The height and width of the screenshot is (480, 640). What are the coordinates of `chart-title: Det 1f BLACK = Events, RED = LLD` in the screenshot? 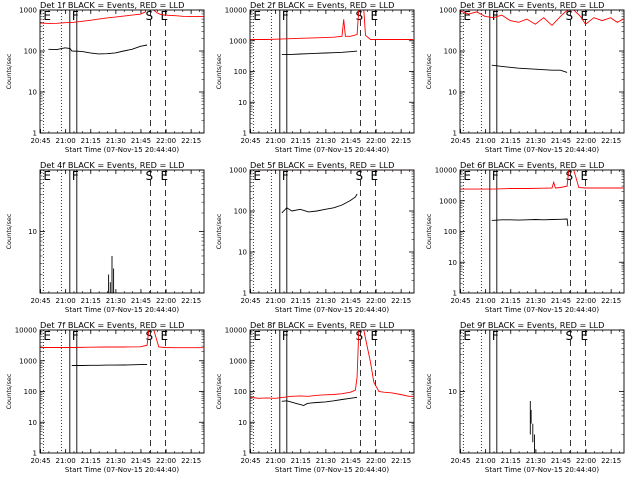 It's located at (112, 5).